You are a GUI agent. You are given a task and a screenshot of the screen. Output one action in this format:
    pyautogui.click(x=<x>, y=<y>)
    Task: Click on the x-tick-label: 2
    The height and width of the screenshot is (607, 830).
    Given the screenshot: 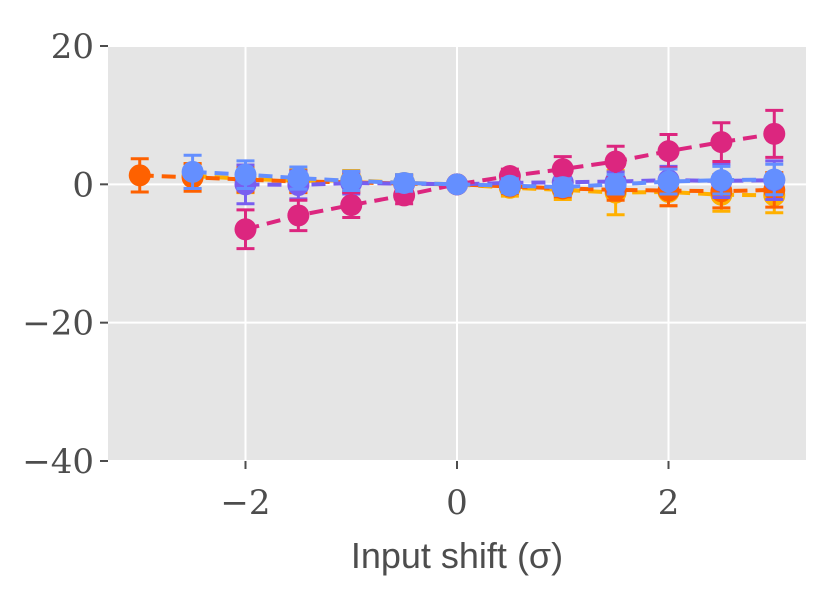 What is the action you would take?
    pyautogui.click(x=669, y=503)
    